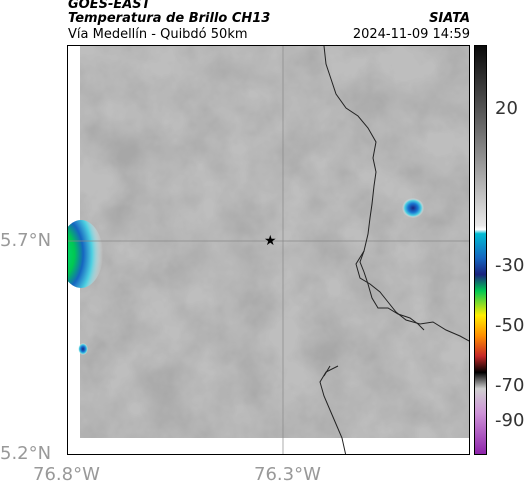  I want to click on satellite-title: GOES-EAST, so click(109, 6).